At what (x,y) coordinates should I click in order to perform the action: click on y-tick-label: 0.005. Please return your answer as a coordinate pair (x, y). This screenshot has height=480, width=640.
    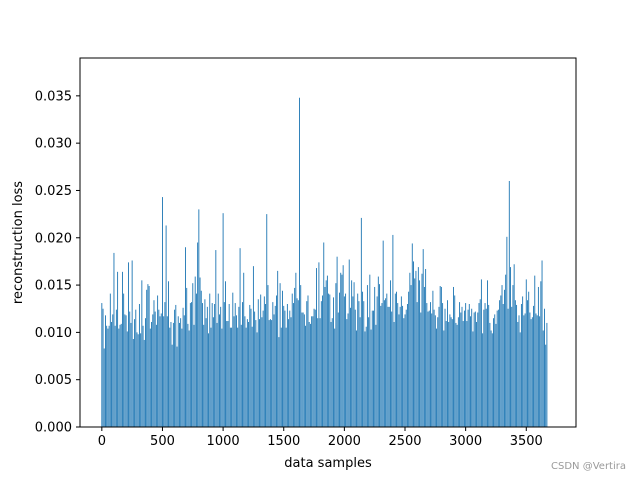
    Looking at the image, I should click on (53, 380).